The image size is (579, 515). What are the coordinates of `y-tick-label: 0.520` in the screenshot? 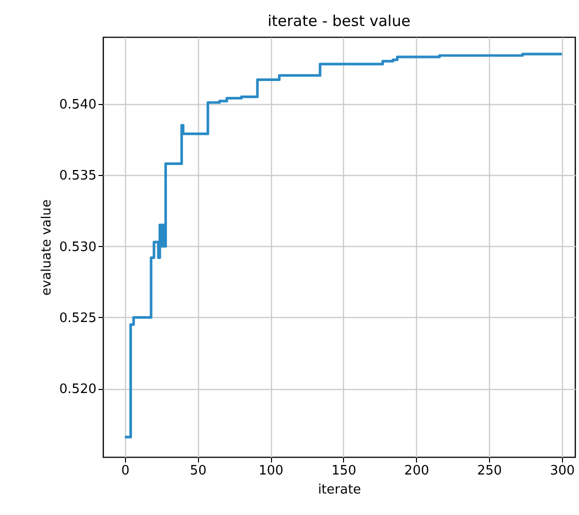 It's located at (77, 390).